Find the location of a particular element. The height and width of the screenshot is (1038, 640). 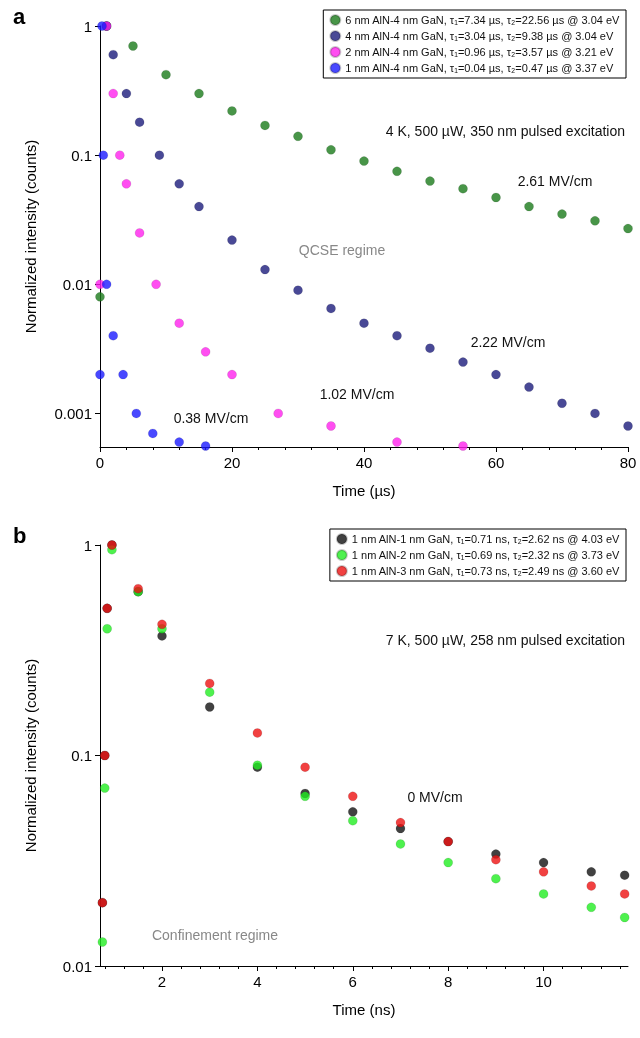

x-tick-label: 10 is located at coordinates (543, 981).